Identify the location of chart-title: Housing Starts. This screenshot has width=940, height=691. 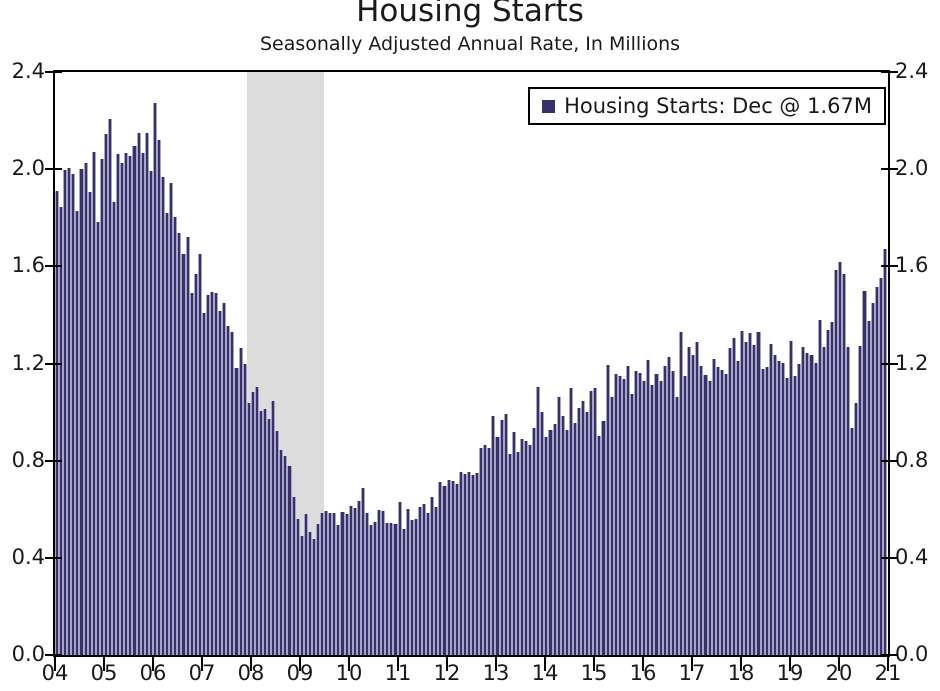
(470, 14).